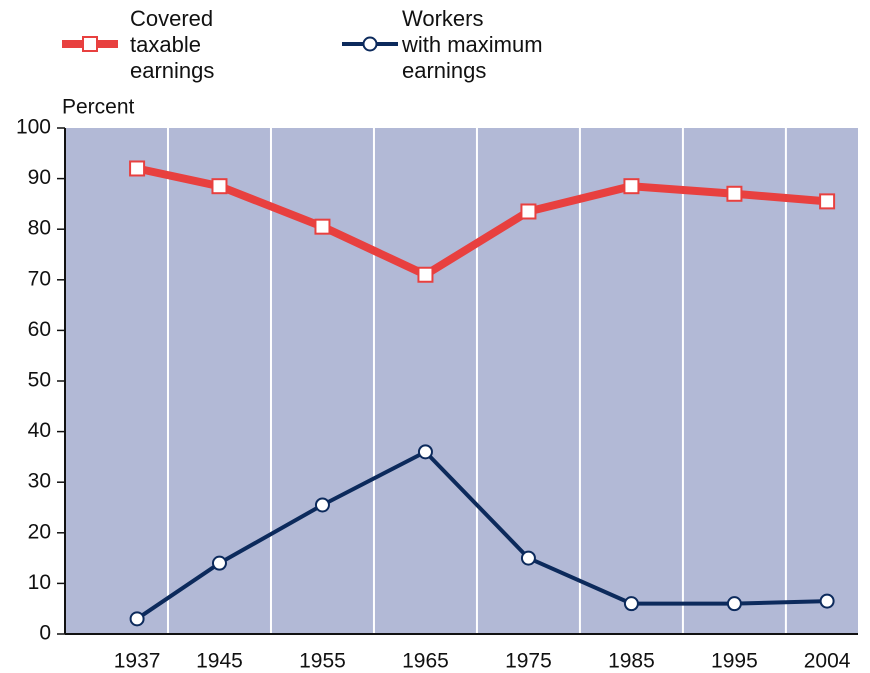  I want to click on y-tick-label: 40, so click(39, 430).